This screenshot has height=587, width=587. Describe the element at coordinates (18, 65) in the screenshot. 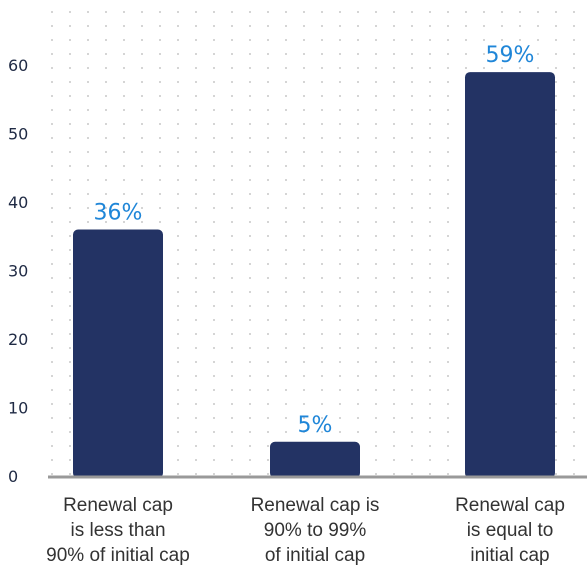

I see `y-tick-label: 60` at that location.